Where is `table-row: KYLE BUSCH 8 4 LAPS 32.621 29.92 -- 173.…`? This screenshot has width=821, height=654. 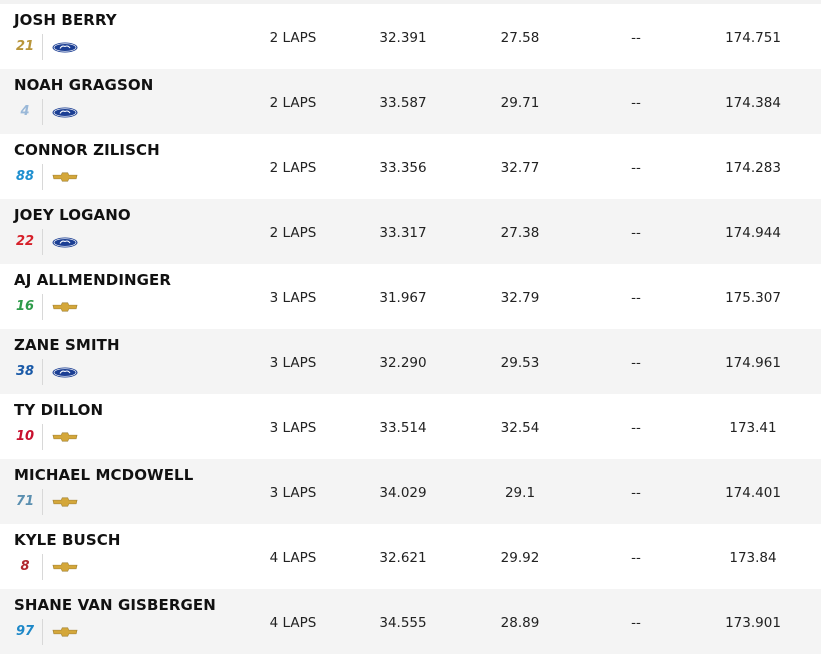
table-row: KYLE BUSCH 8 4 LAPS 32.621 29.92 -- 173.… is located at coordinates (410, 556).